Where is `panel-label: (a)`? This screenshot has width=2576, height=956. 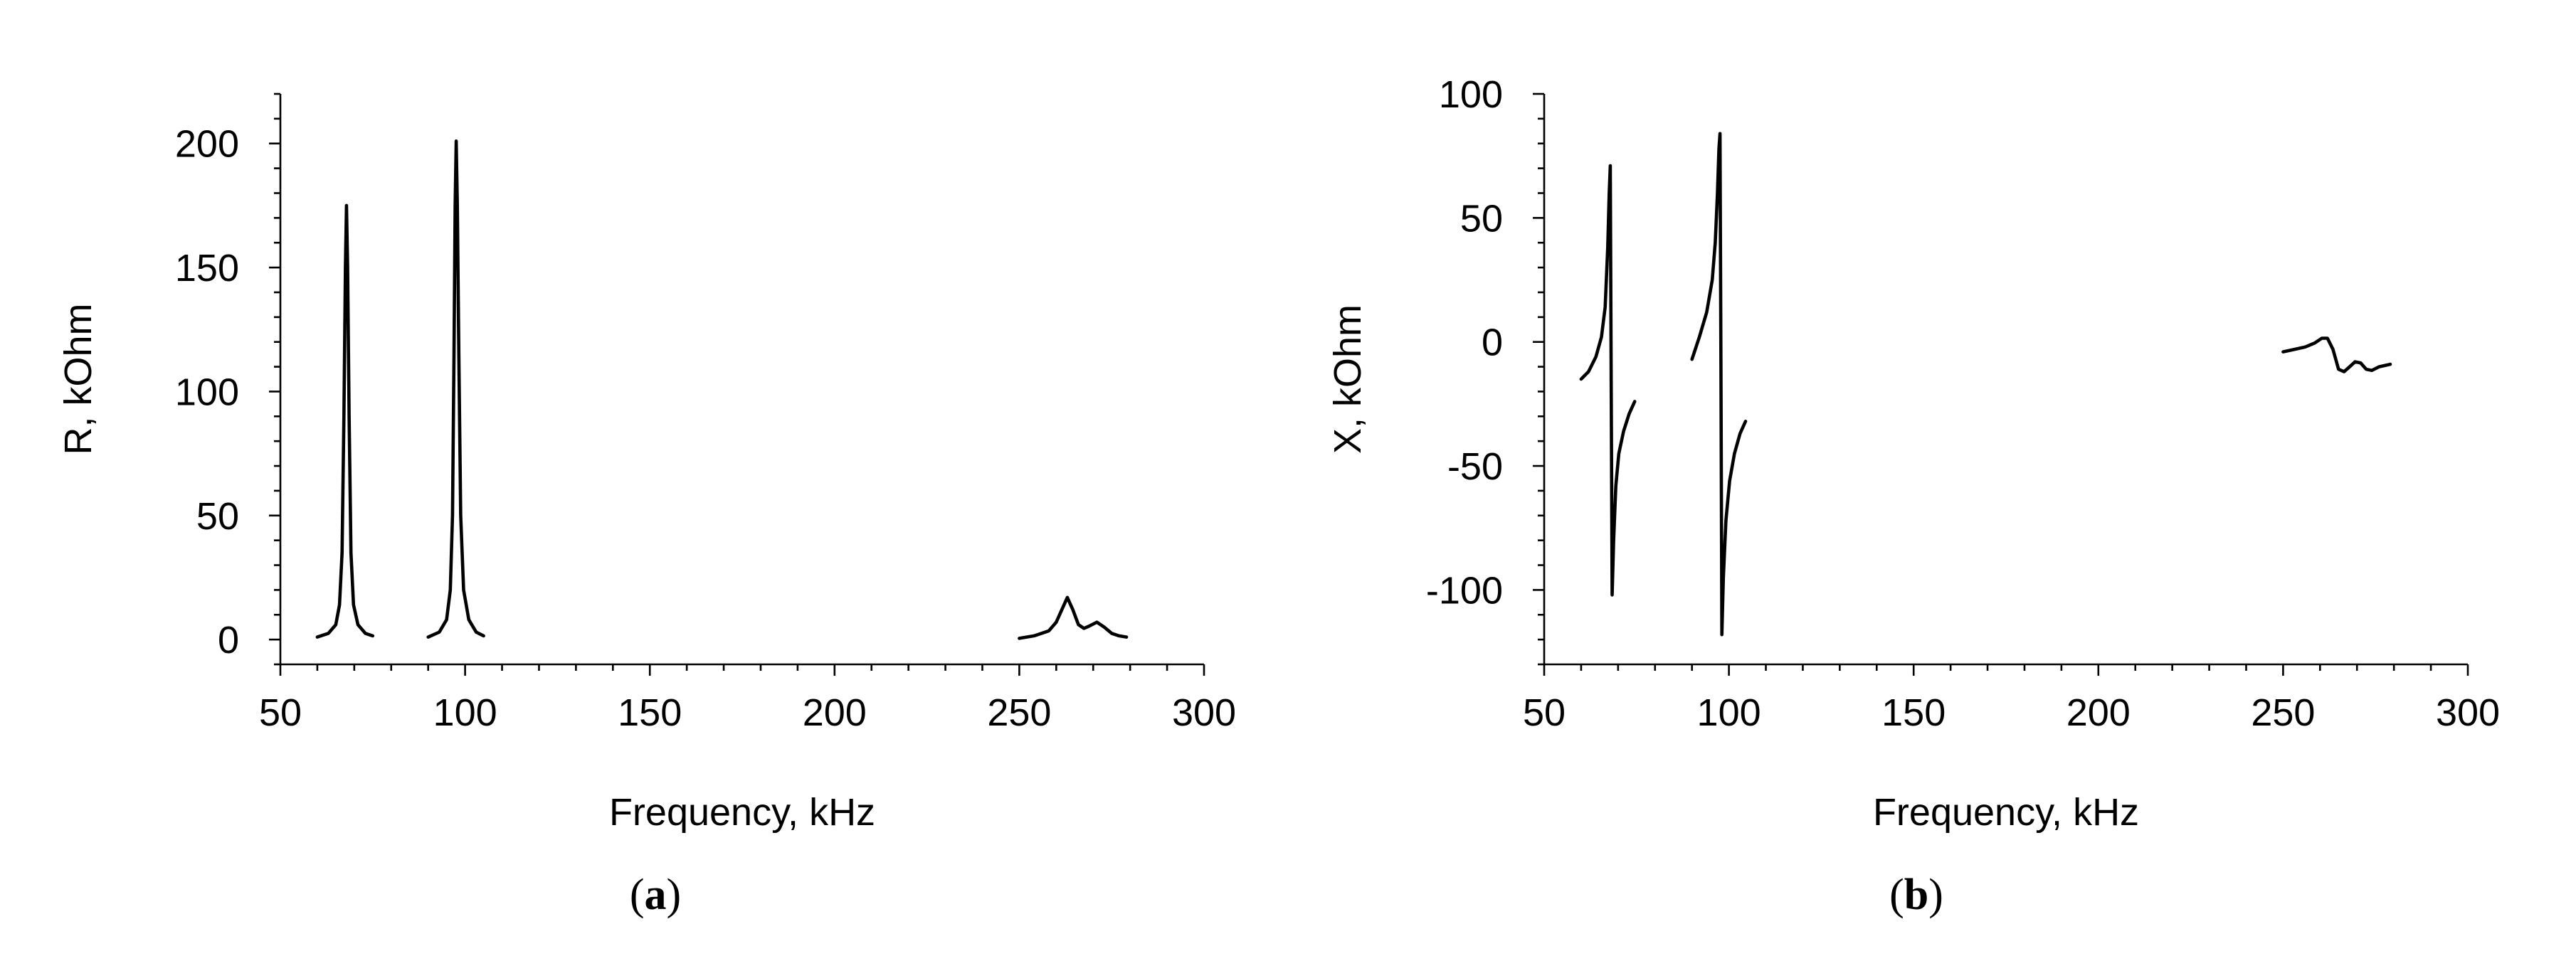
panel-label: (a) is located at coordinates (655, 895).